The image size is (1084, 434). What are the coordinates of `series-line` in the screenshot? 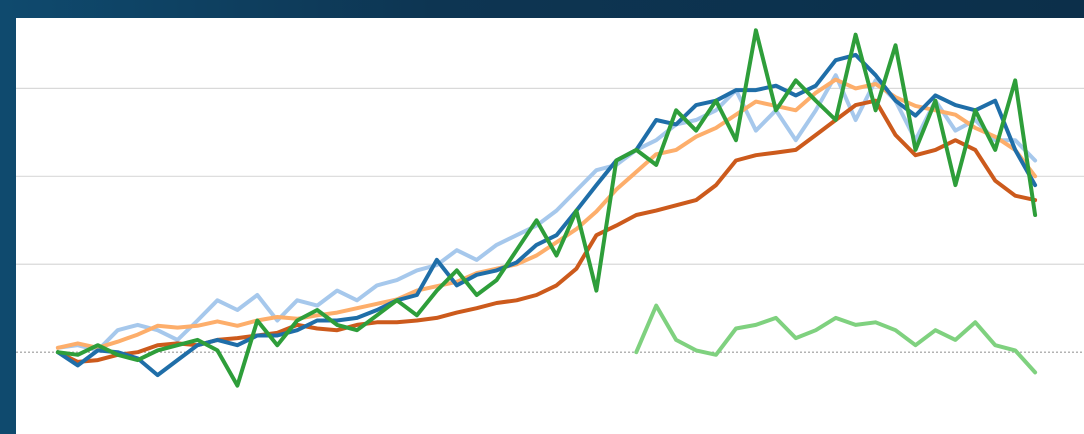 It's located at (836, 339).